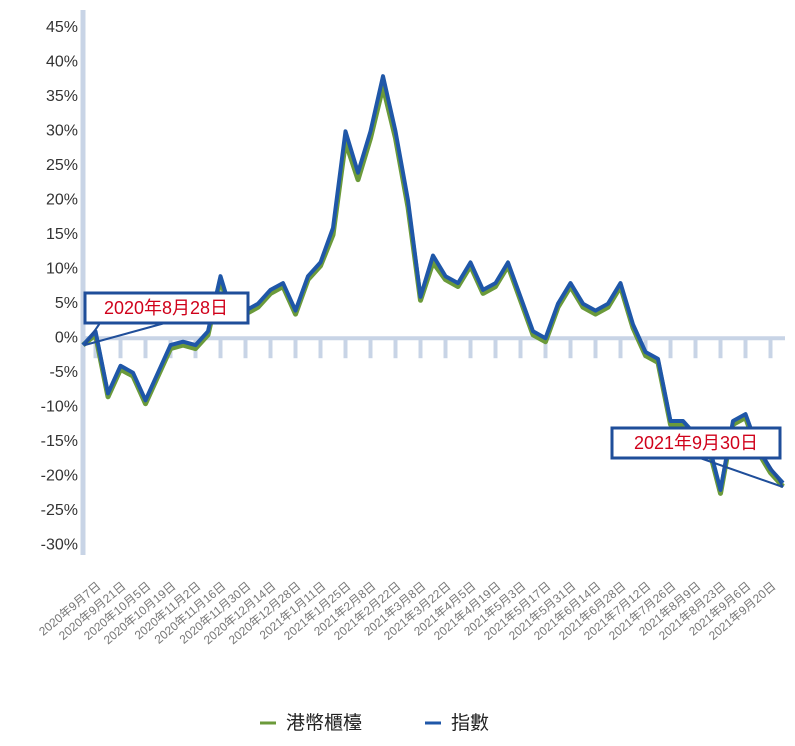 The width and height of the screenshot is (795, 746). What do you see at coordinates (62, 200) in the screenshot?
I see `y-tick-label: 20%` at bounding box center [62, 200].